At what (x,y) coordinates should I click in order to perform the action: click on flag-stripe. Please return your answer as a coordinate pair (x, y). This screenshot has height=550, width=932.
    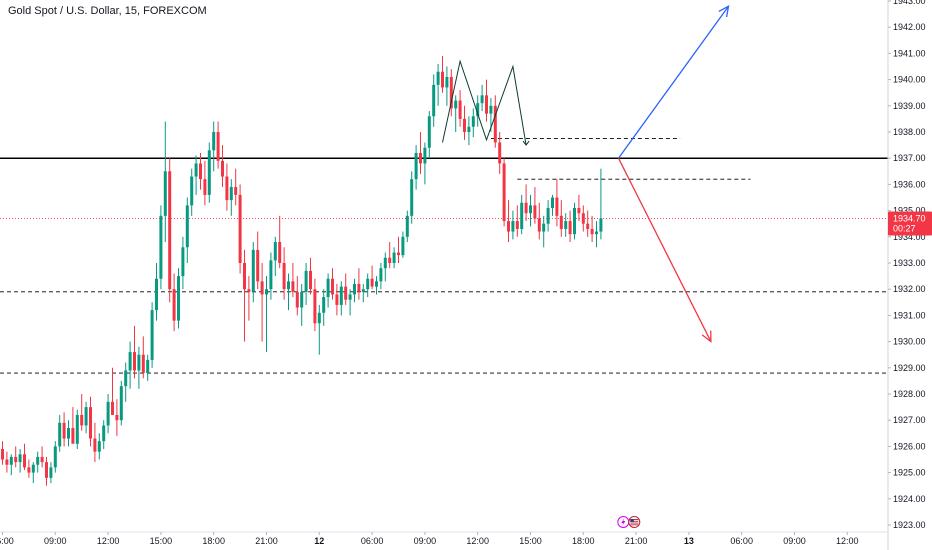
    Looking at the image, I should click on (634, 519).